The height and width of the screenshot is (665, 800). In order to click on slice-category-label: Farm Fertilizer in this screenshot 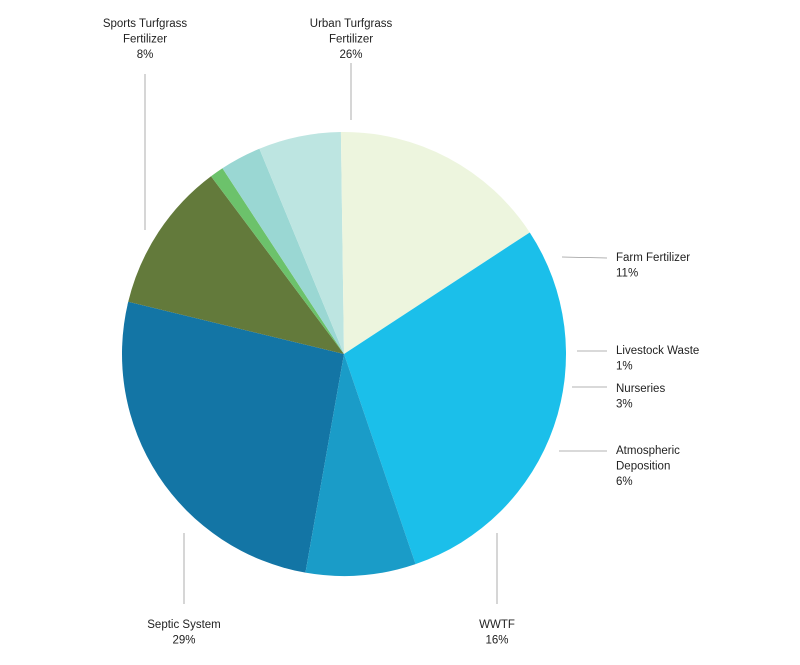, I will do `click(653, 258)`.